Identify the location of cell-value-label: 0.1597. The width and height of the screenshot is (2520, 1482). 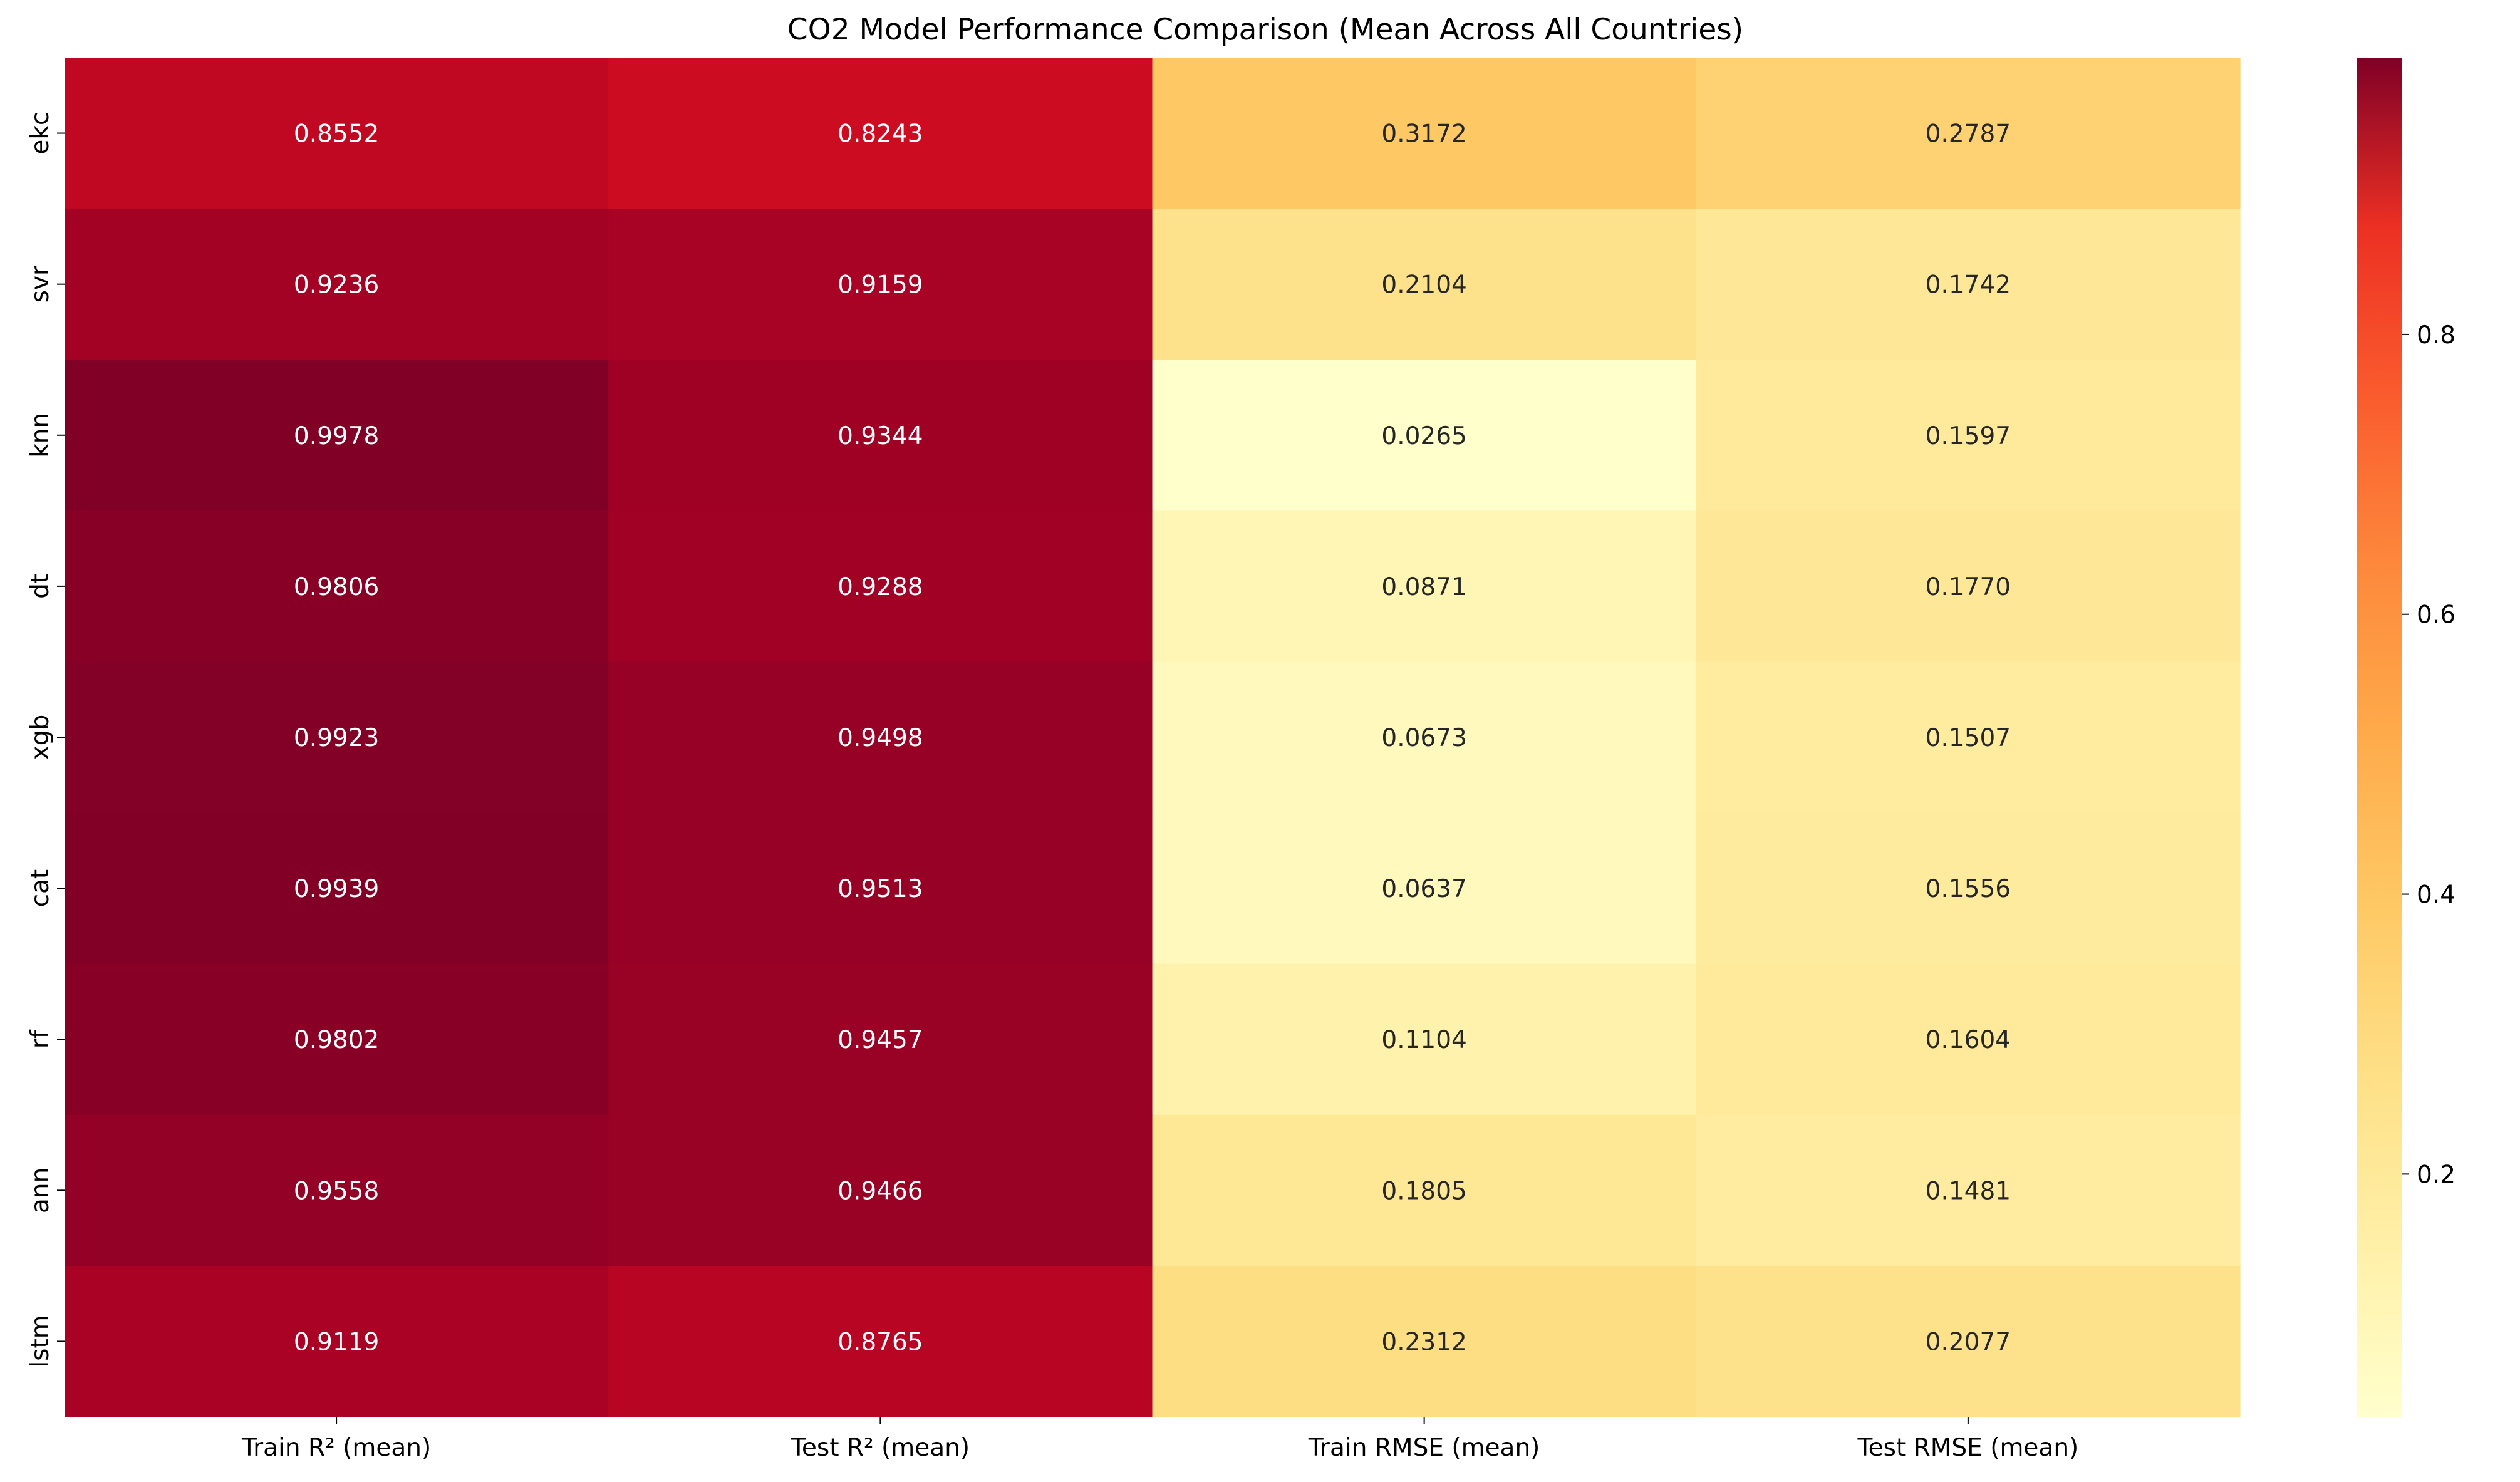
(1969, 436).